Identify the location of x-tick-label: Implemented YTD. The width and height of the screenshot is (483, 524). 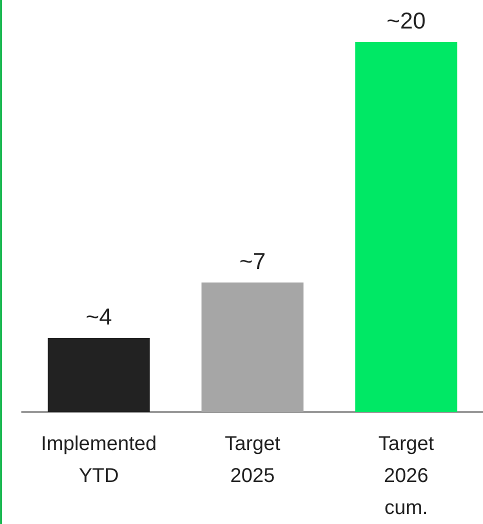
(99, 460).